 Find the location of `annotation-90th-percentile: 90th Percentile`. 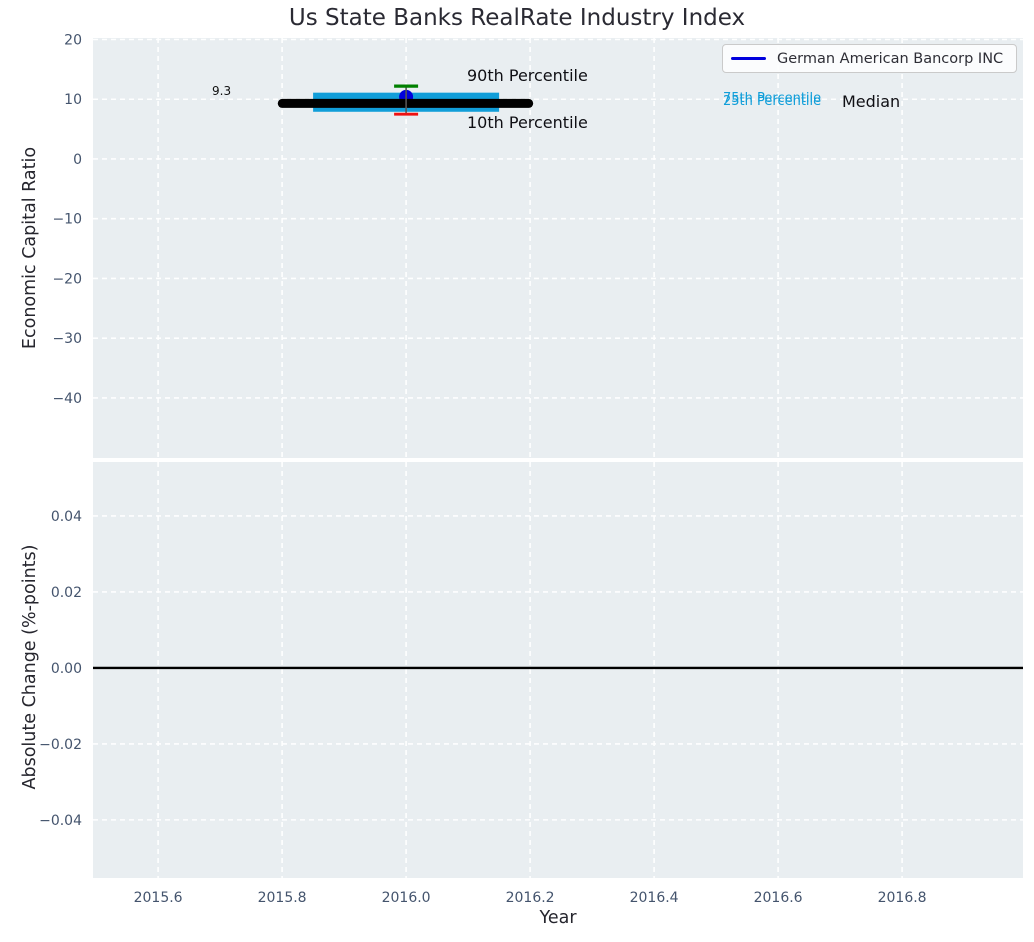

annotation-90th-percentile: 90th Percentile is located at coordinates (527, 75).